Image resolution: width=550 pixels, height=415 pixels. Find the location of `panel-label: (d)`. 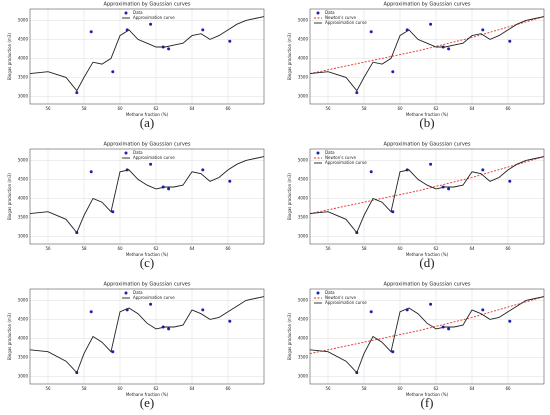

panel-label: (d) is located at coordinates (426, 262).